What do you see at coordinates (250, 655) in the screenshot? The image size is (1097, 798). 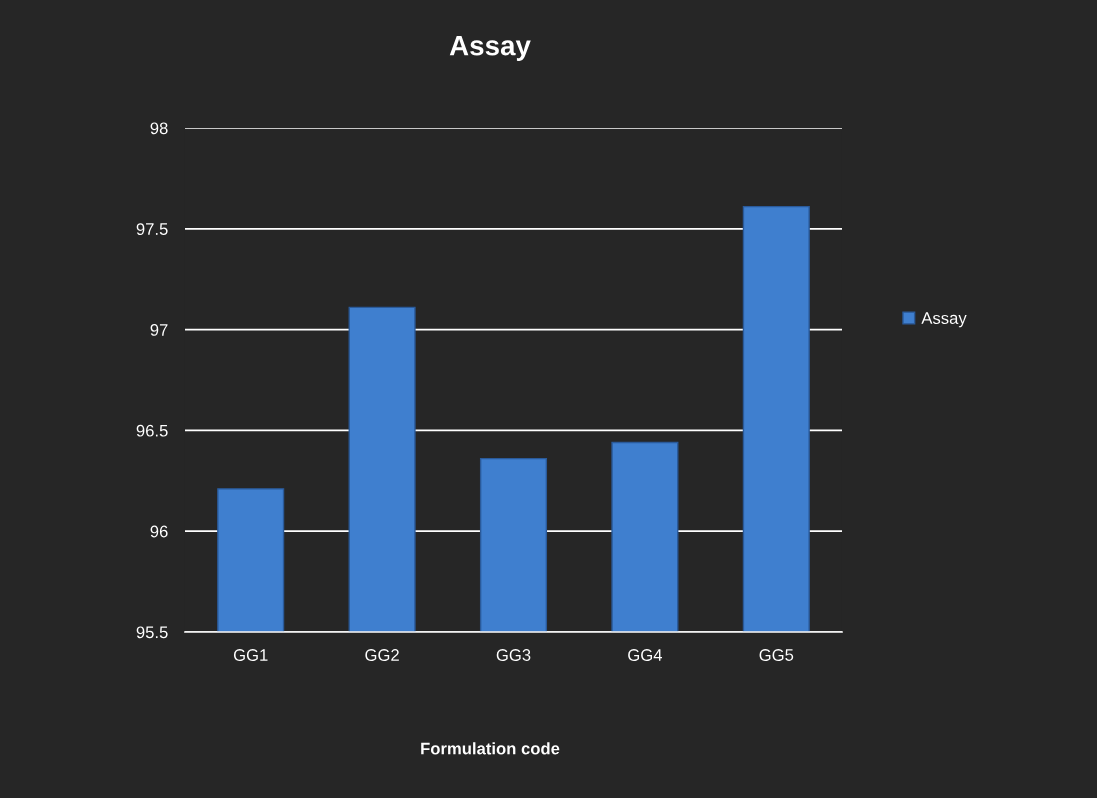 I see `x-tick-label: GG1` at bounding box center [250, 655].